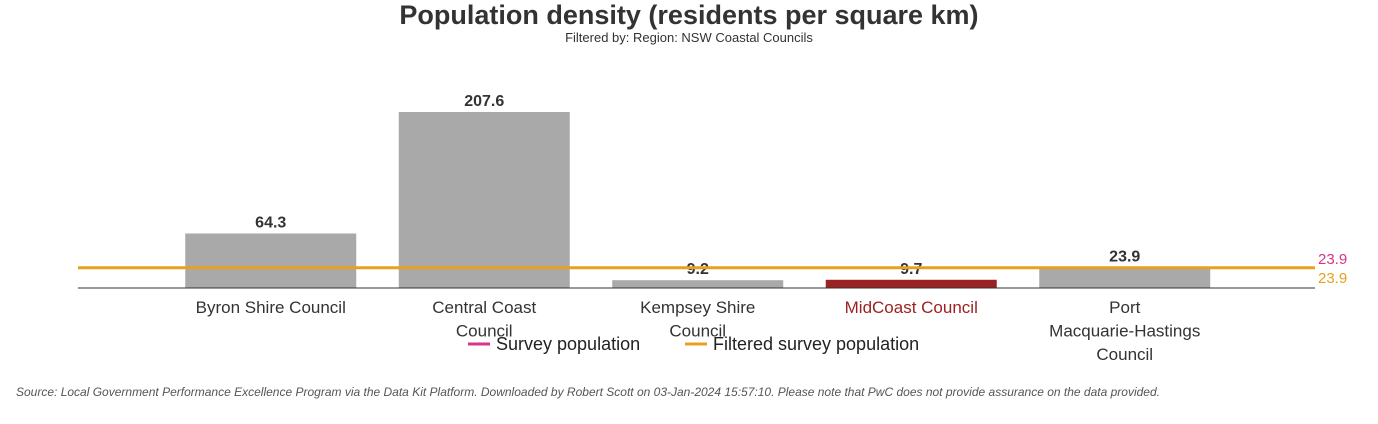 The image size is (1378, 424). I want to click on category-label: Port Macquarie-Hastings Council, so click(1124, 331).